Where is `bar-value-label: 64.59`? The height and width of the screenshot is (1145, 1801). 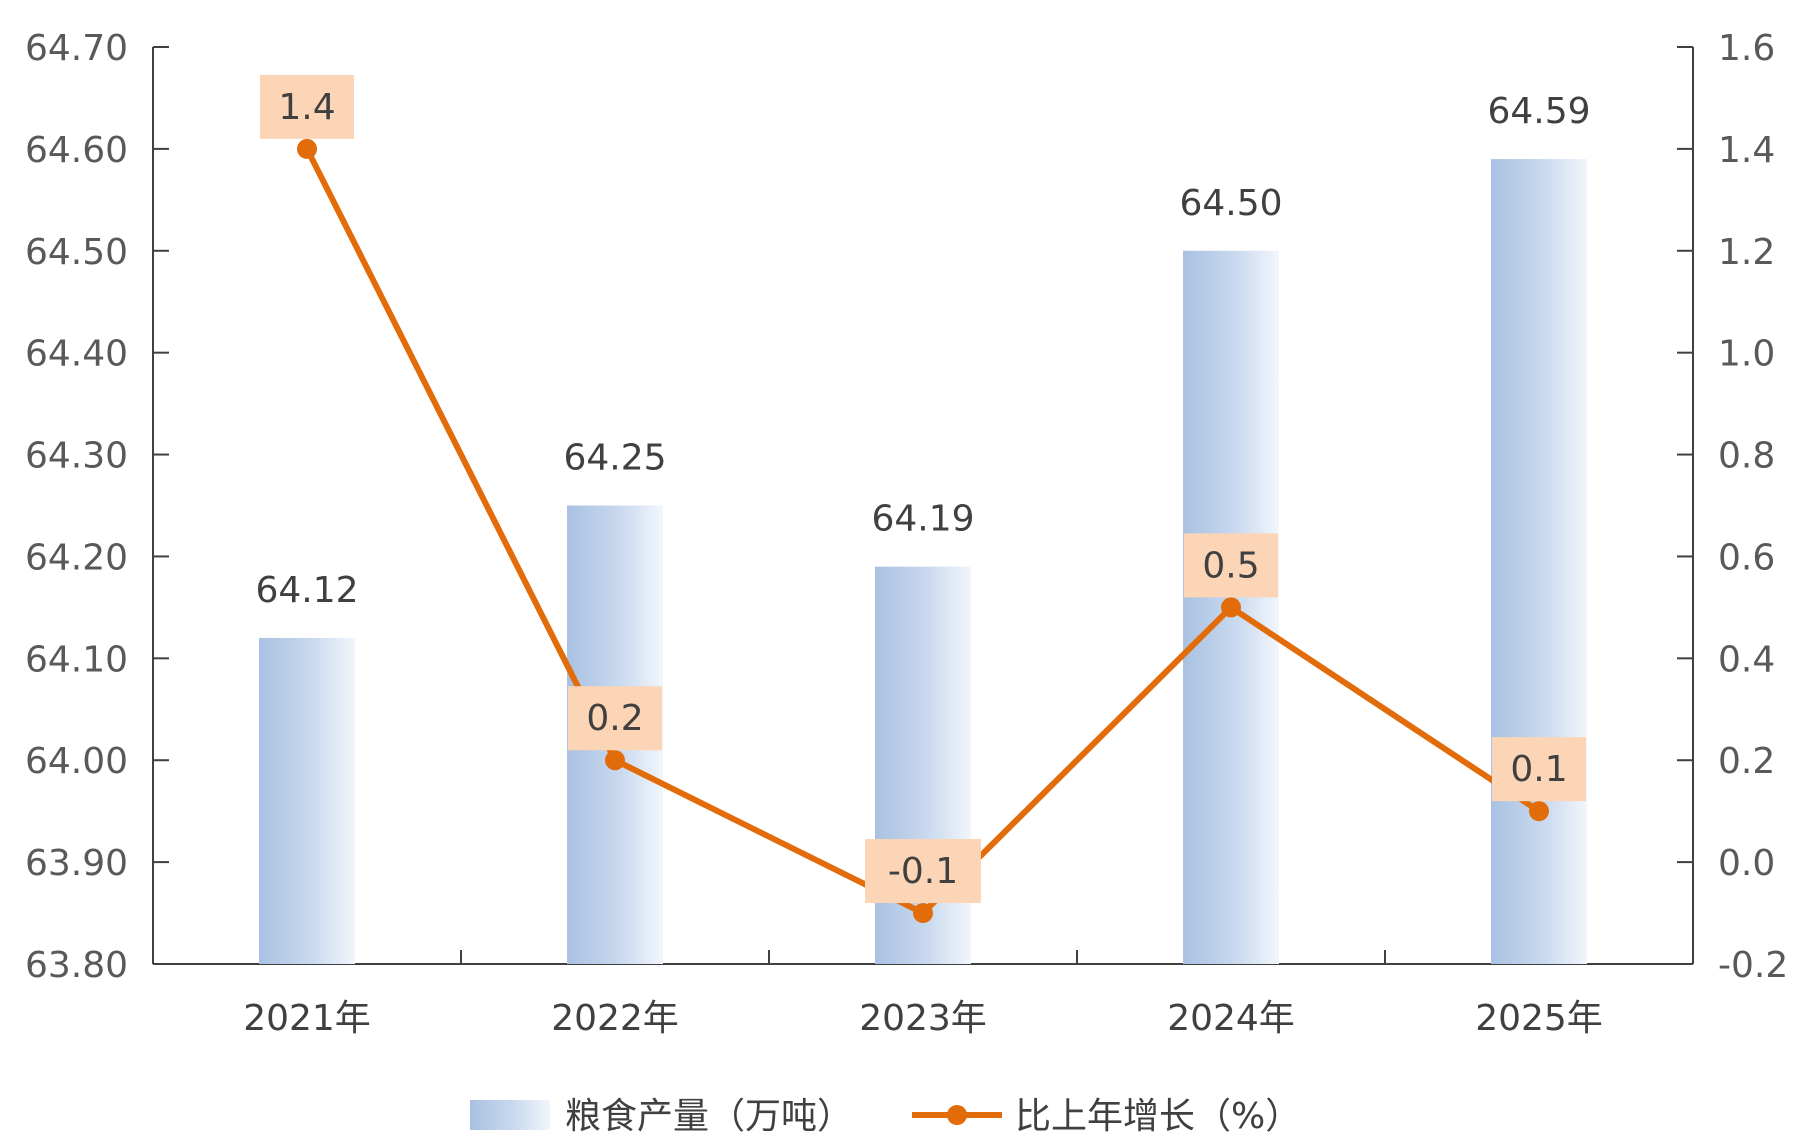
bar-value-label: 64.59 is located at coordinates (1538, 111).